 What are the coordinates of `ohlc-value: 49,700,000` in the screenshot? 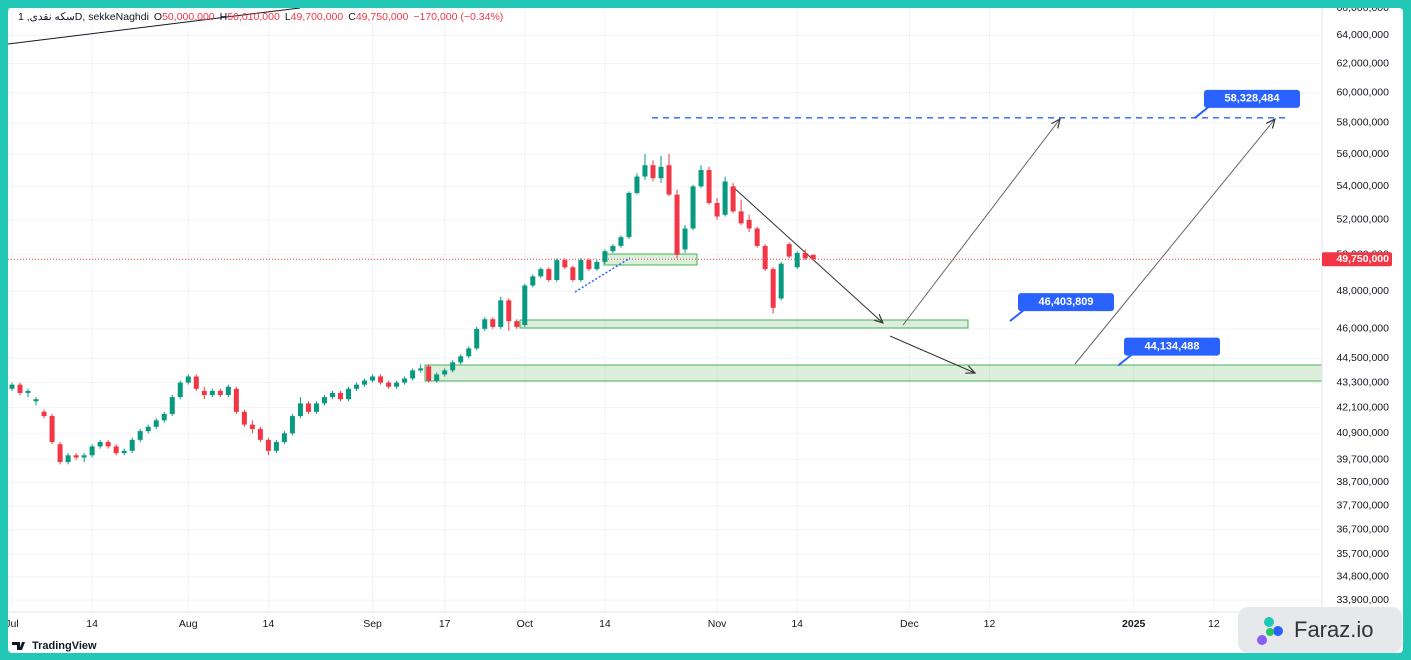 It's located at (317, 17).